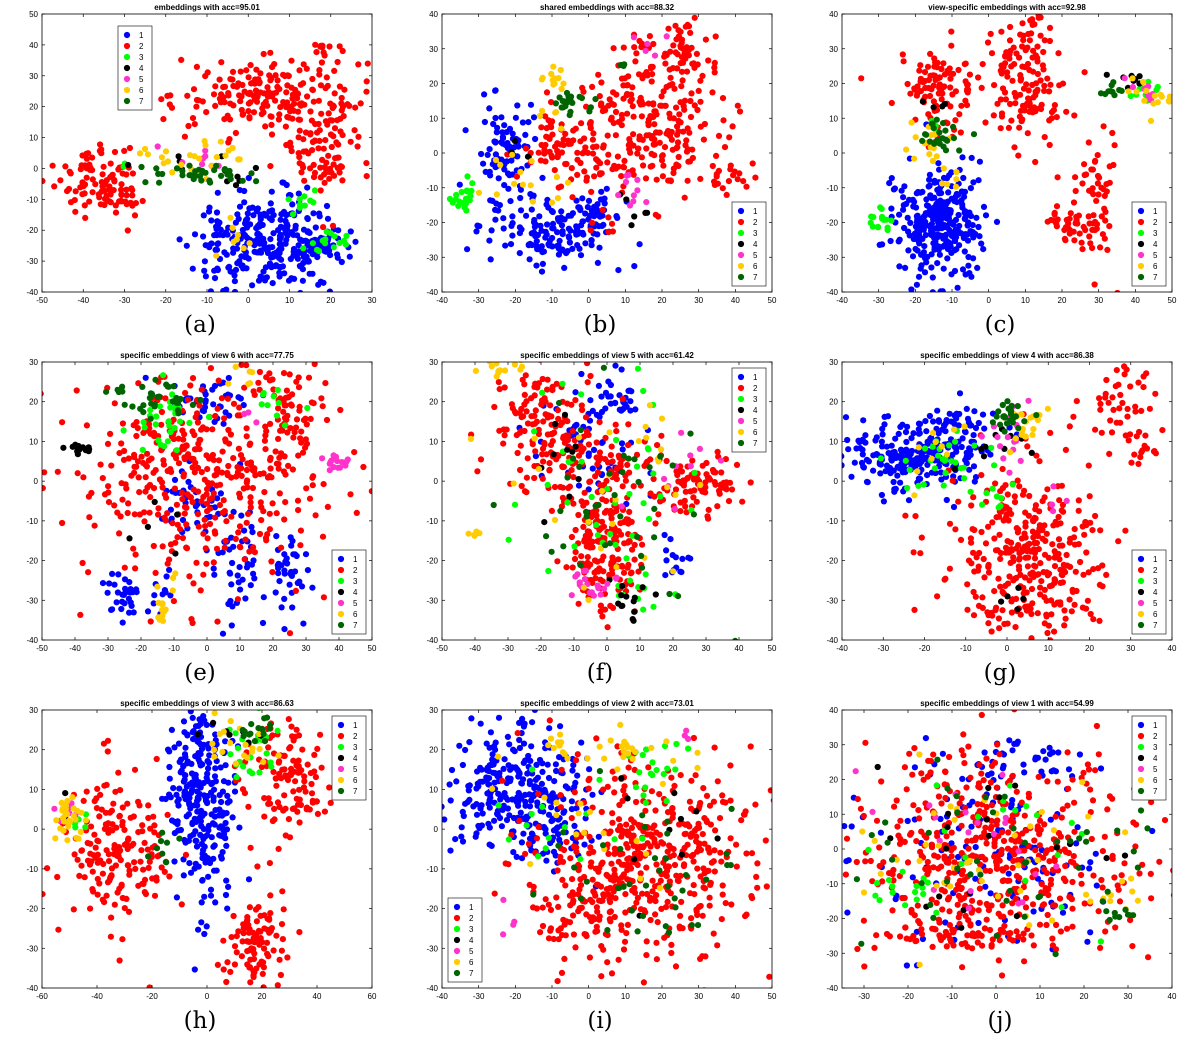 This screenshot has height=1046, width=1200. I want to click on legend-label: 1, so click(141, 35).